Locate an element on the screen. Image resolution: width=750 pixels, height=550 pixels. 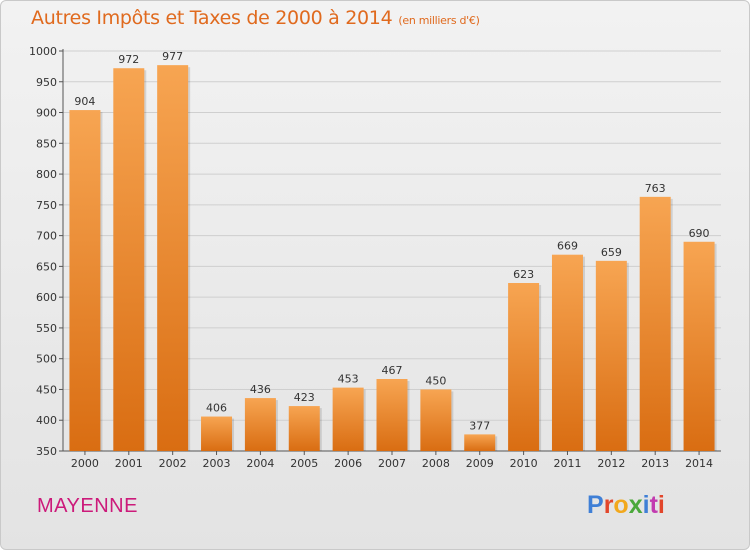
bar-value-label: 977 is located at coordinates (172, 56).